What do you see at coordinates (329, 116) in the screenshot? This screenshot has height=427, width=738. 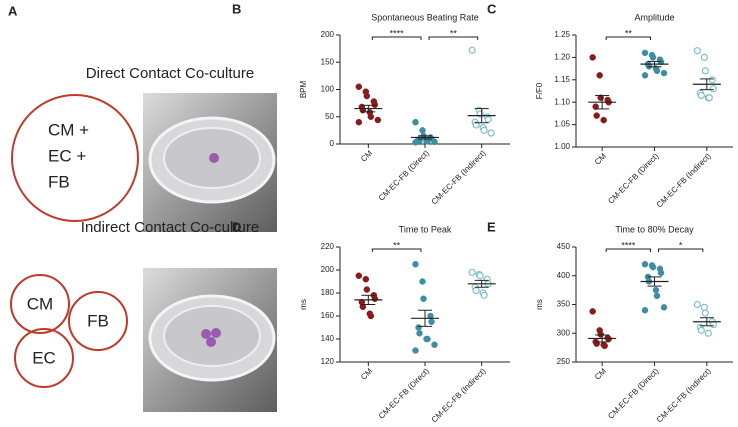 I see `y-tick-label: 50` at bounding box center [329, 116].